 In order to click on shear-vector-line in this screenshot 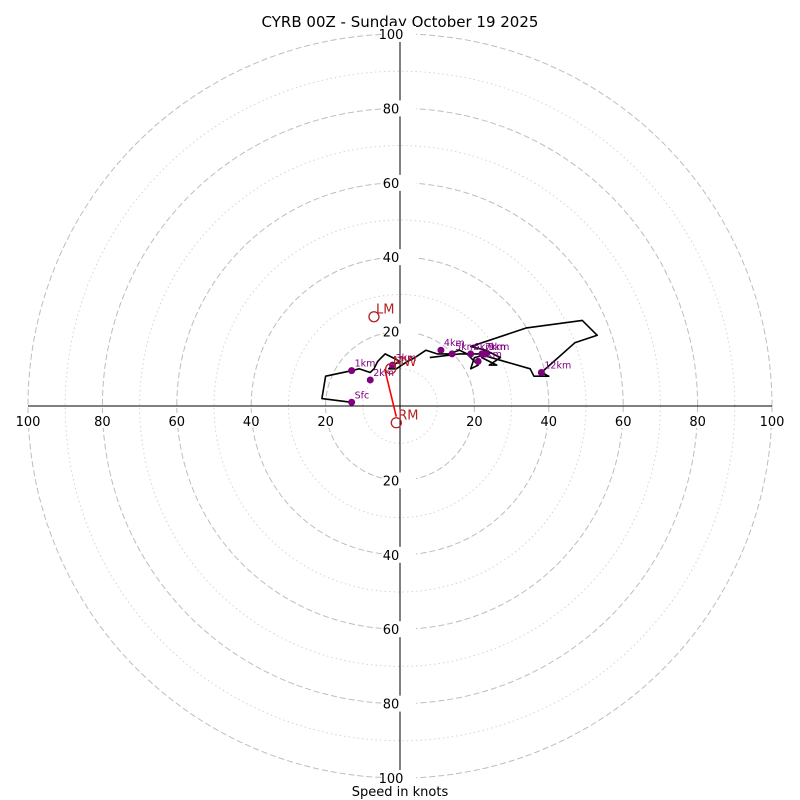, I will do `click(390, 392)`.